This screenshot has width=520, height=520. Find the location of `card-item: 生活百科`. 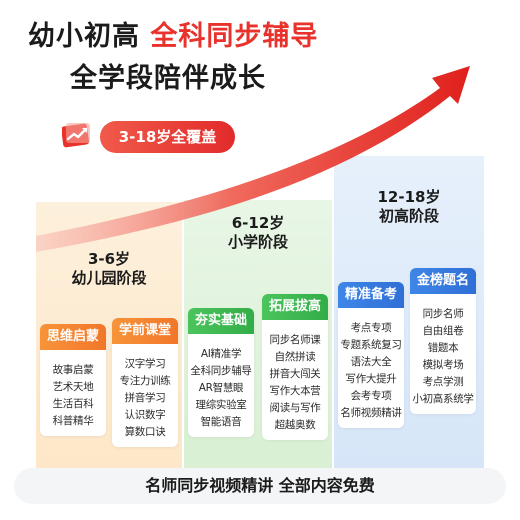

card-item: 生活百科 is located at coordinates (73, 404).